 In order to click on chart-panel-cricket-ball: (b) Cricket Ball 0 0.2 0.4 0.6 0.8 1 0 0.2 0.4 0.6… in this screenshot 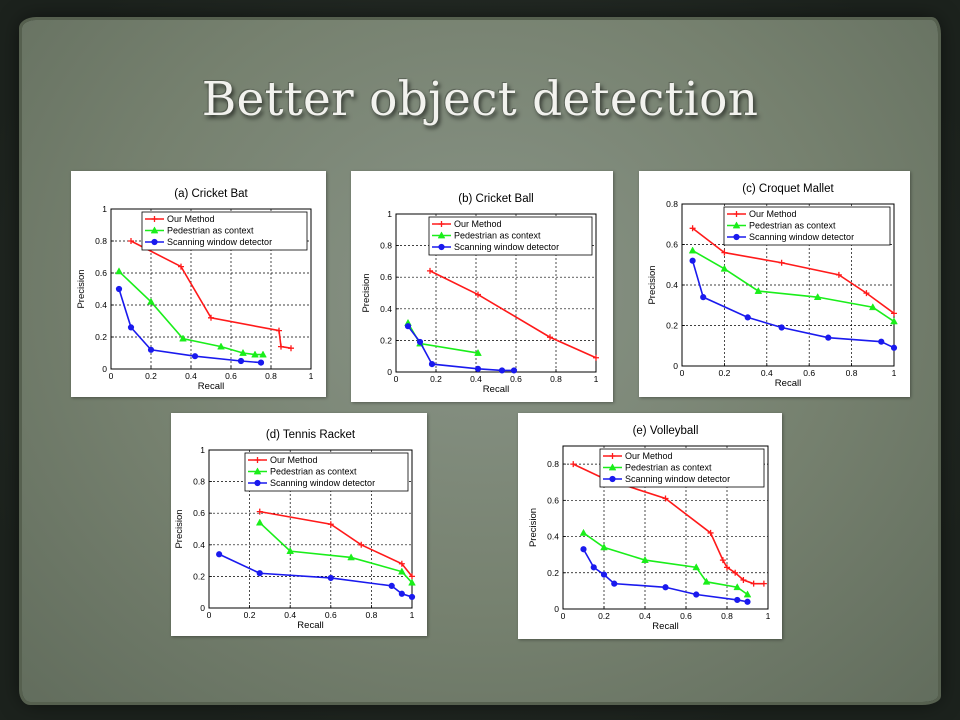, I will do `click(482, 286)`.